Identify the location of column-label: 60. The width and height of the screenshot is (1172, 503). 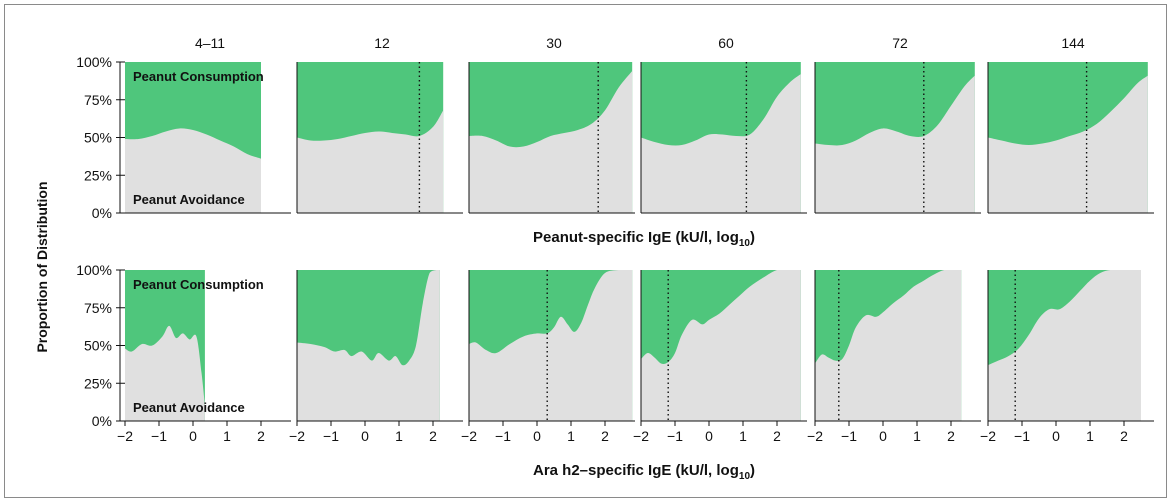
(726, 43).